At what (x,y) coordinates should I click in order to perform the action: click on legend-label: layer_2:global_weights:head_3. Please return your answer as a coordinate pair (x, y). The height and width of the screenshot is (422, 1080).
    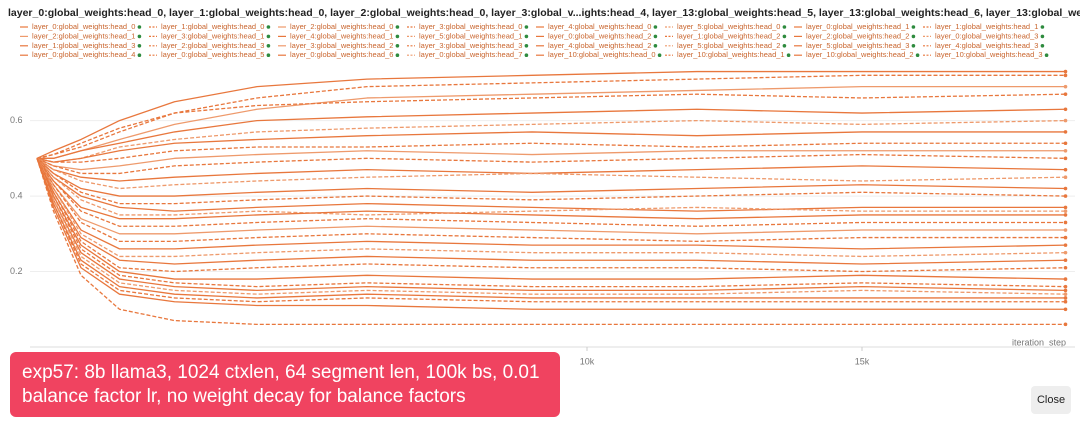
    Looking at the image, I should click on (212, 45).